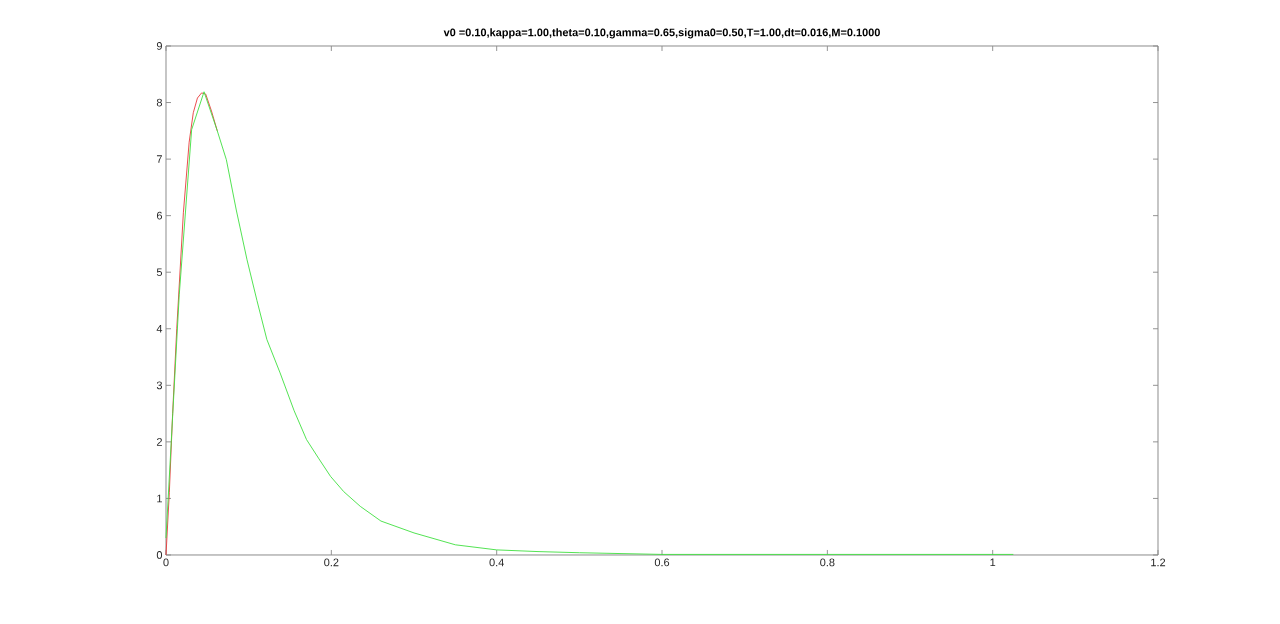 The height and width of the screenshot is (624, 1280). I want to click on y-tick-label: 1, so click(159, 498).